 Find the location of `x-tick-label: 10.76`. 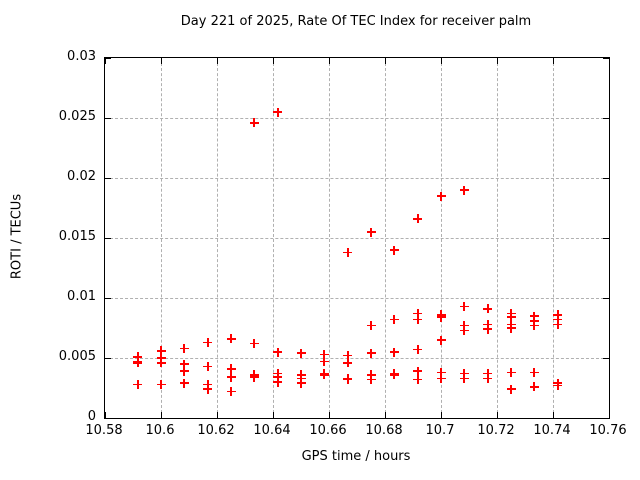

x-tick-label: 10.76 is located at coordinates (608, 430).